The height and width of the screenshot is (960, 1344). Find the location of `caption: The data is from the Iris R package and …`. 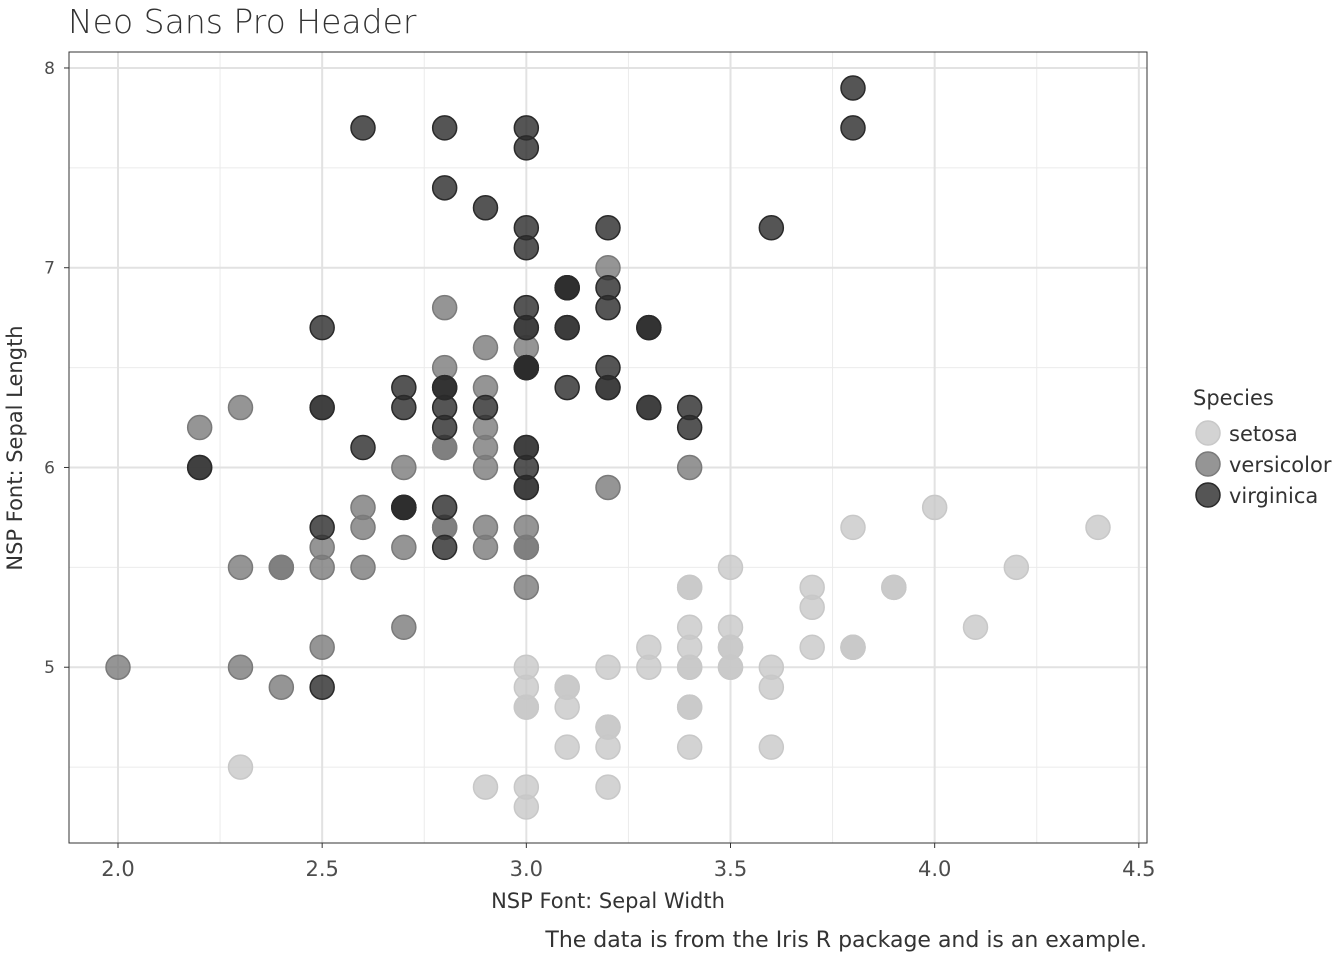

caption: The data is from the Iris R package and … is located at coordinates (845, 940).